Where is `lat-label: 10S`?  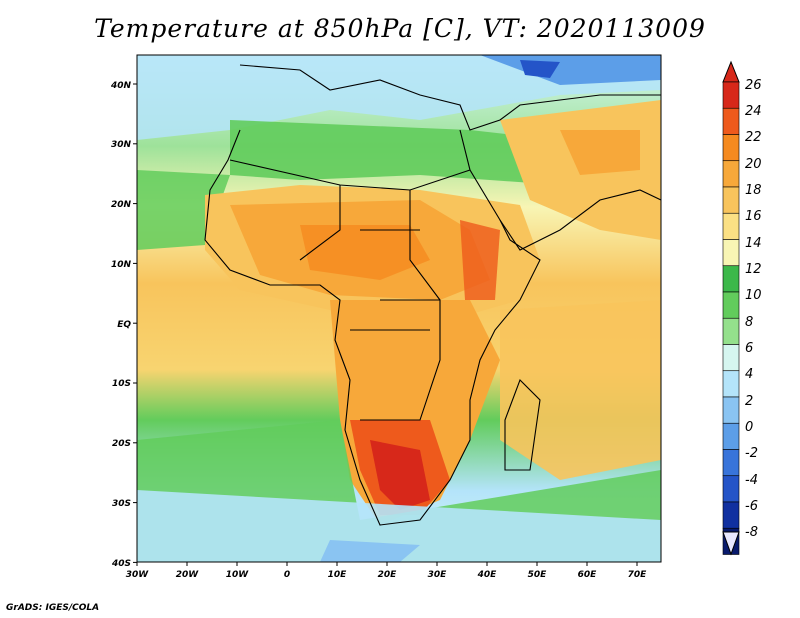 lat-label: 10S is located at coordinates (121, 384).